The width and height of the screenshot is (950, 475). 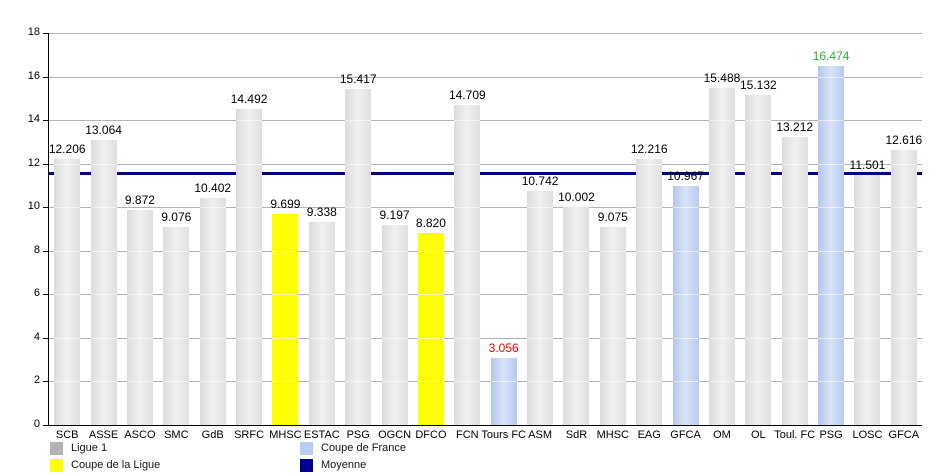 What do you see at coordinates (36, 424) in the screenshot?
I see `y-axis-tick-label: 0` at bounding box center [36, 424].